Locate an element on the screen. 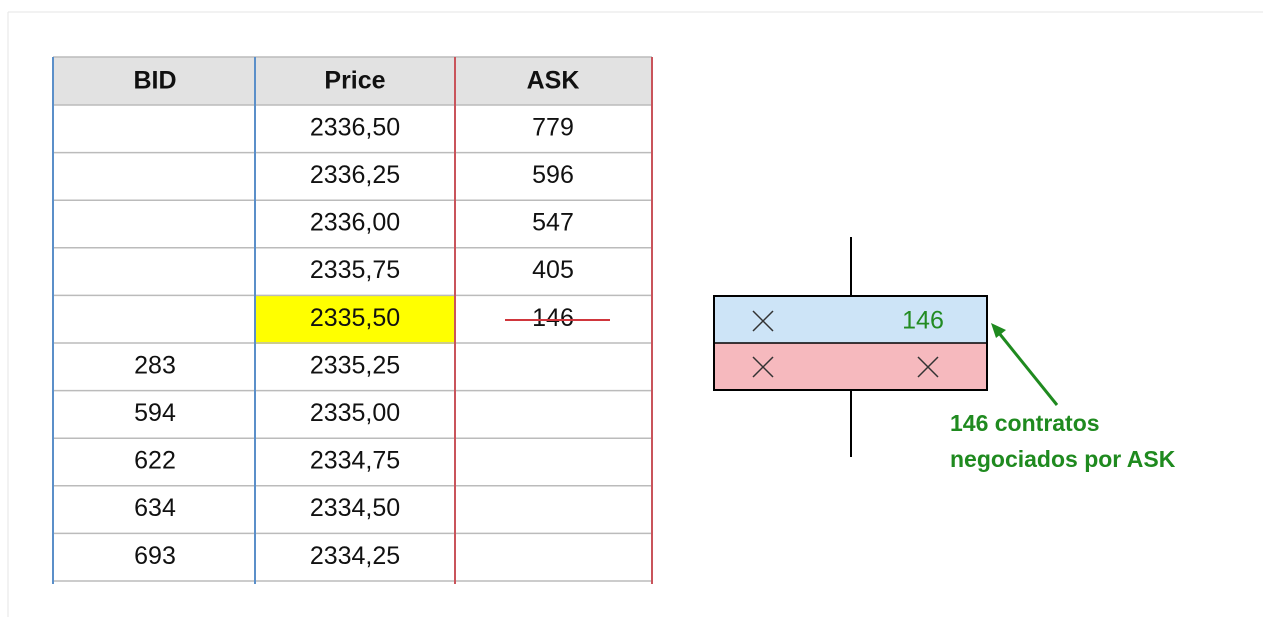 Image resolution: width=1263 pixels, height=617 pixels. cell: 779 is located at coordinates (553, 127).